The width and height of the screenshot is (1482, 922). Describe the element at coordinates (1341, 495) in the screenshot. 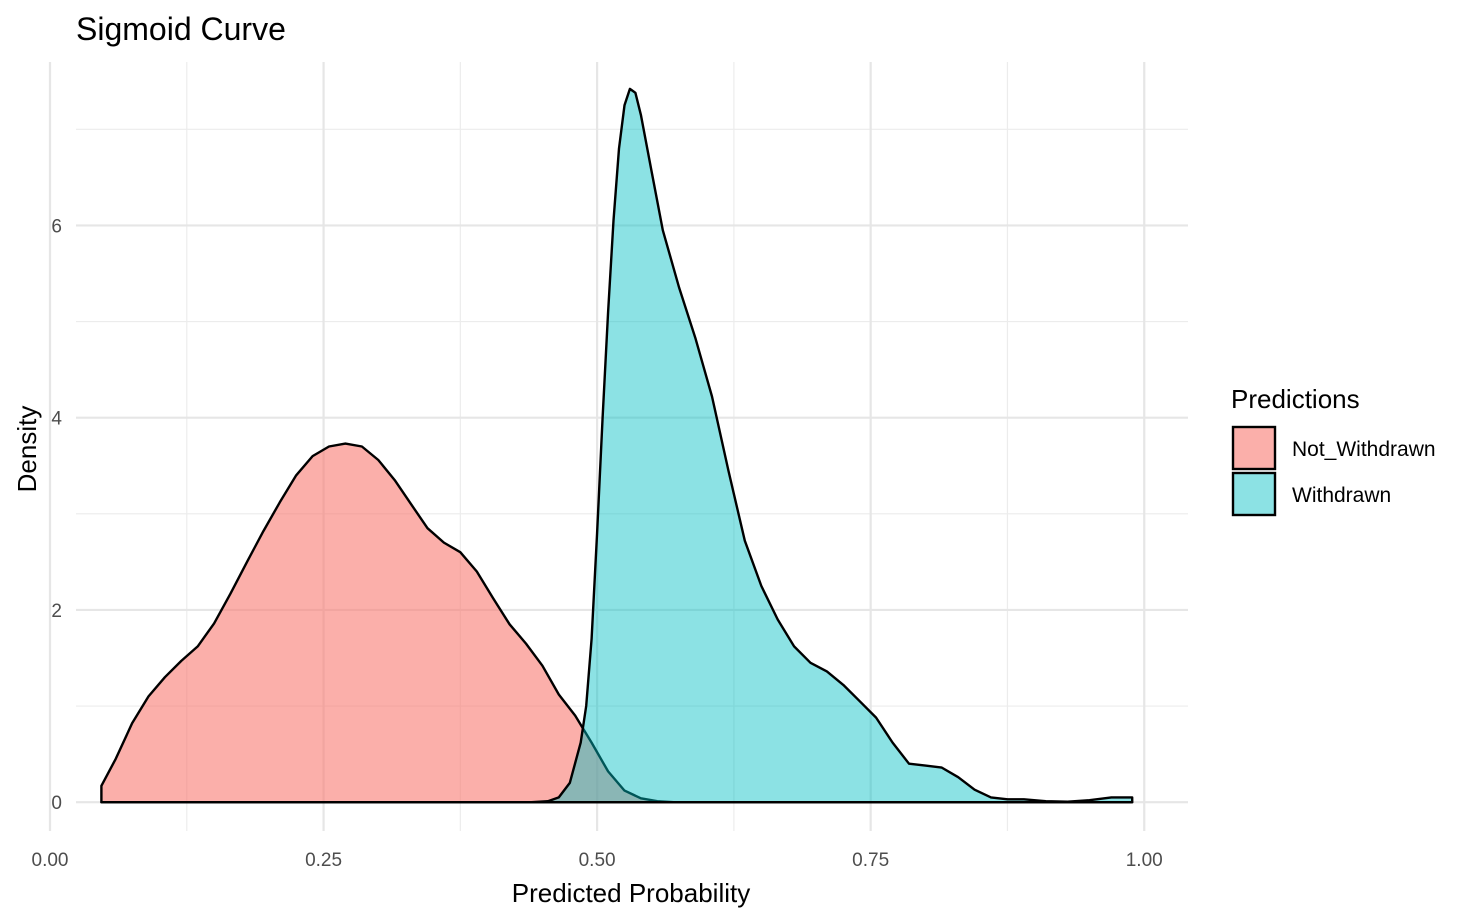

I see `legend-label: Withdrawn` at that location.